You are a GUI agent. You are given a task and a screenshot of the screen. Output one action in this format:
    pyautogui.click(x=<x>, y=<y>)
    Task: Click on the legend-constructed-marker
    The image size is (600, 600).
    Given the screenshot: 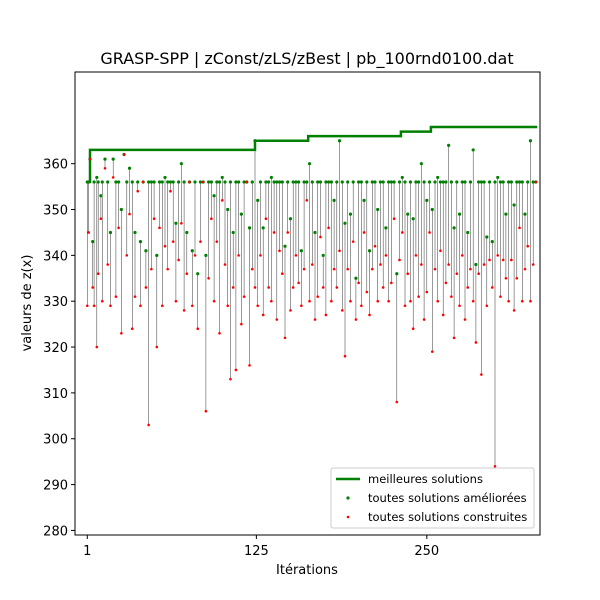 What is the action you would take?
    pyautogui.click(x=348, y=517)
    